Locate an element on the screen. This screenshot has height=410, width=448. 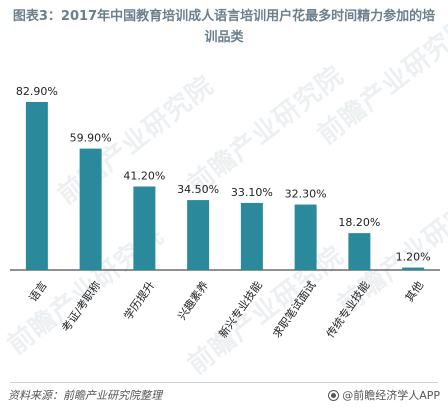
category-label-3: 兴趣素养 is located at coordinates (192, 300).